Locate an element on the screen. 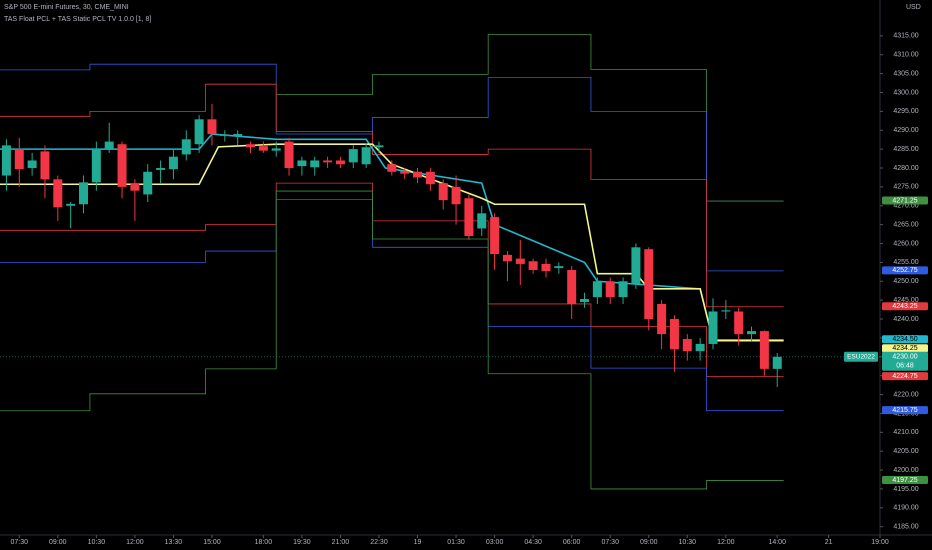 The height and width of the screenshot is (550, 932). y-tick-label: 4260.00 is located at coordinates (905, 243).